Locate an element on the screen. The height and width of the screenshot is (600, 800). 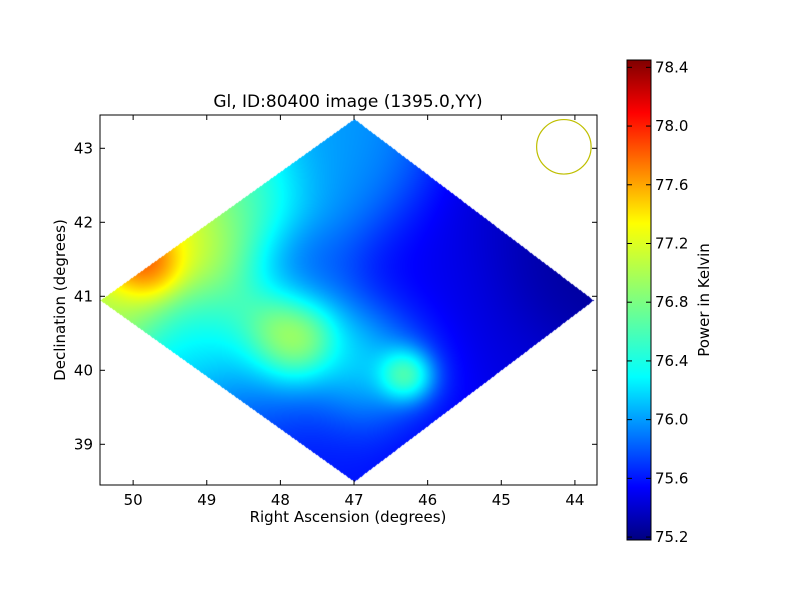
x-tick-label: 50 is located at coordinates (133, 500).